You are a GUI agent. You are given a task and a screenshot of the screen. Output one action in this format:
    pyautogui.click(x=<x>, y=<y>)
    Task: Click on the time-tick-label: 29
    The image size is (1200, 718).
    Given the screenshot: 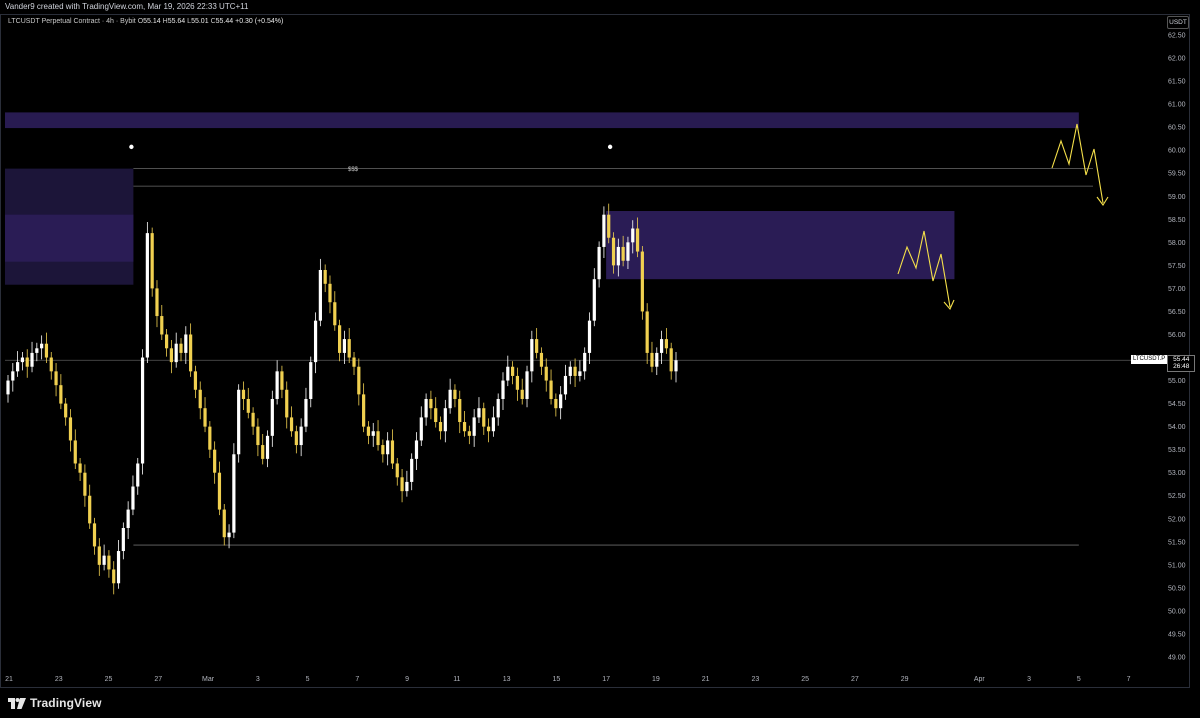 What is the action you would take?
    pyautogui.click(x=905, y=679)
    